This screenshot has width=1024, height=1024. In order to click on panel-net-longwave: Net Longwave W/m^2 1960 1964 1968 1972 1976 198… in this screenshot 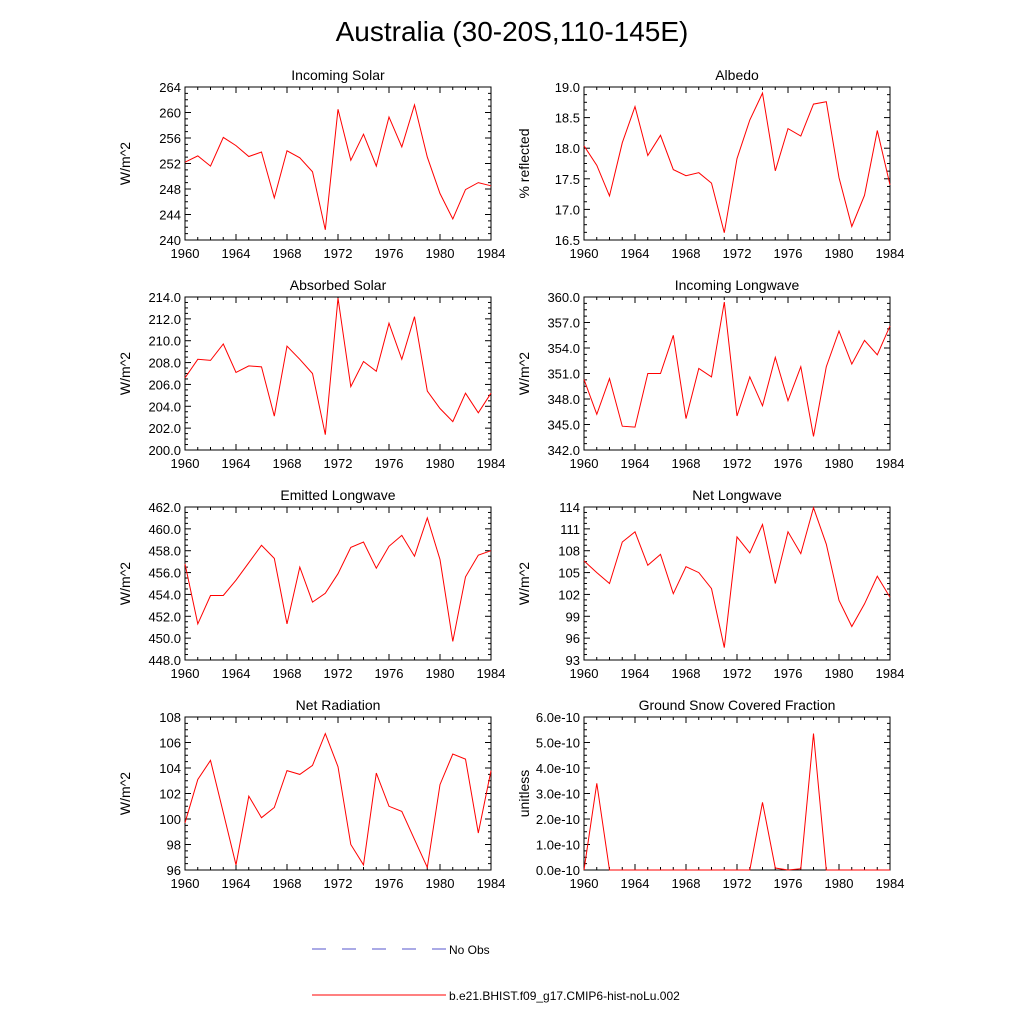, I will do `click(710, 584)`.